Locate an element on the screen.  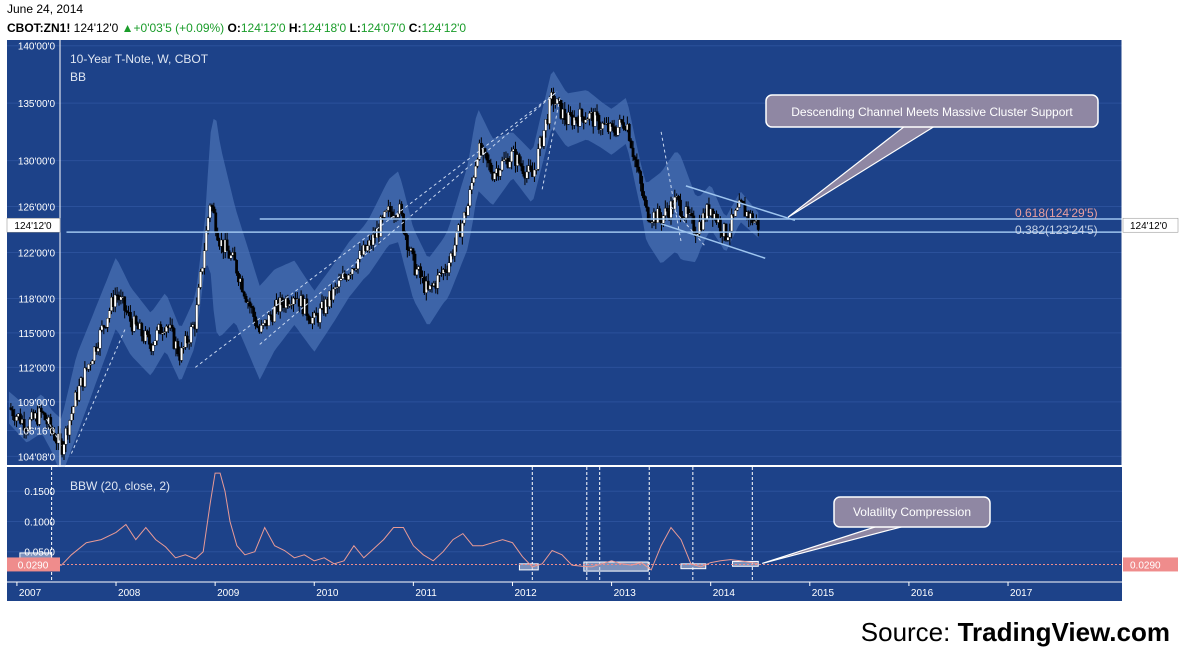
channel-lower-line is located at coordinates (713, 241).